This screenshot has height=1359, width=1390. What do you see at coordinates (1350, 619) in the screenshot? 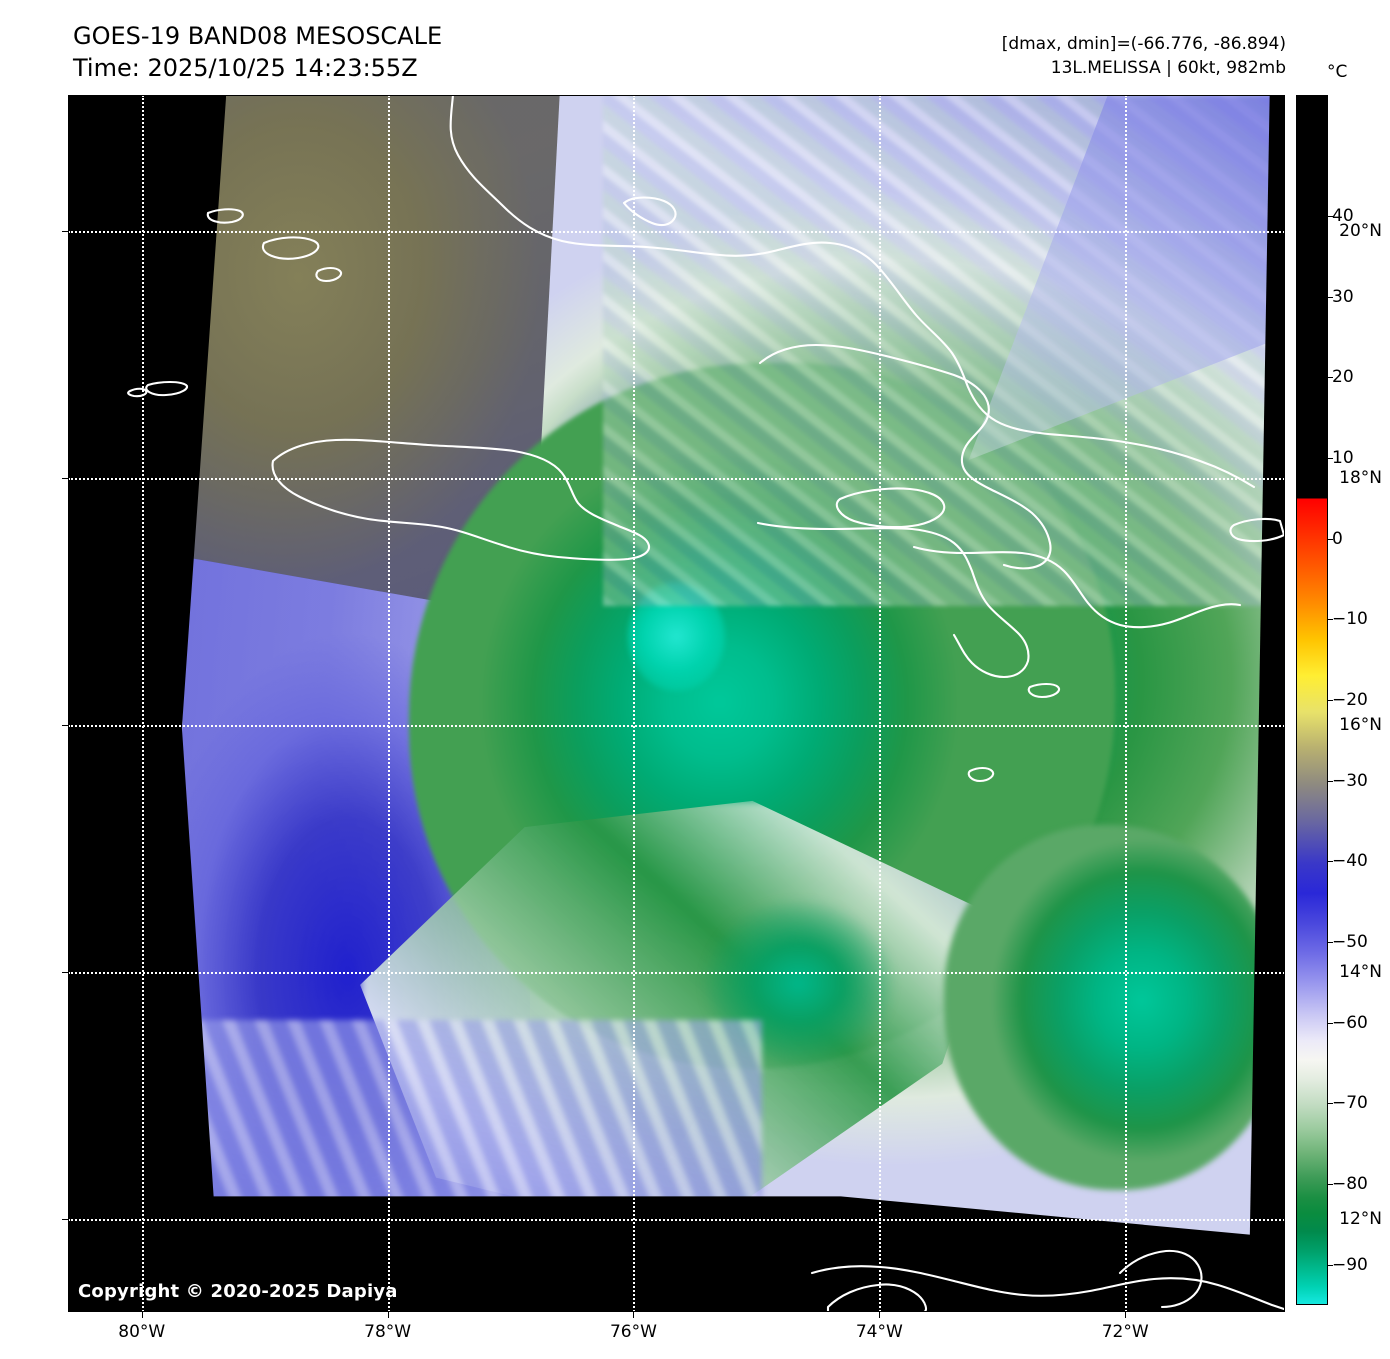
I see `colorbar-tick-label: −10` at bounding box center [1350, 619].